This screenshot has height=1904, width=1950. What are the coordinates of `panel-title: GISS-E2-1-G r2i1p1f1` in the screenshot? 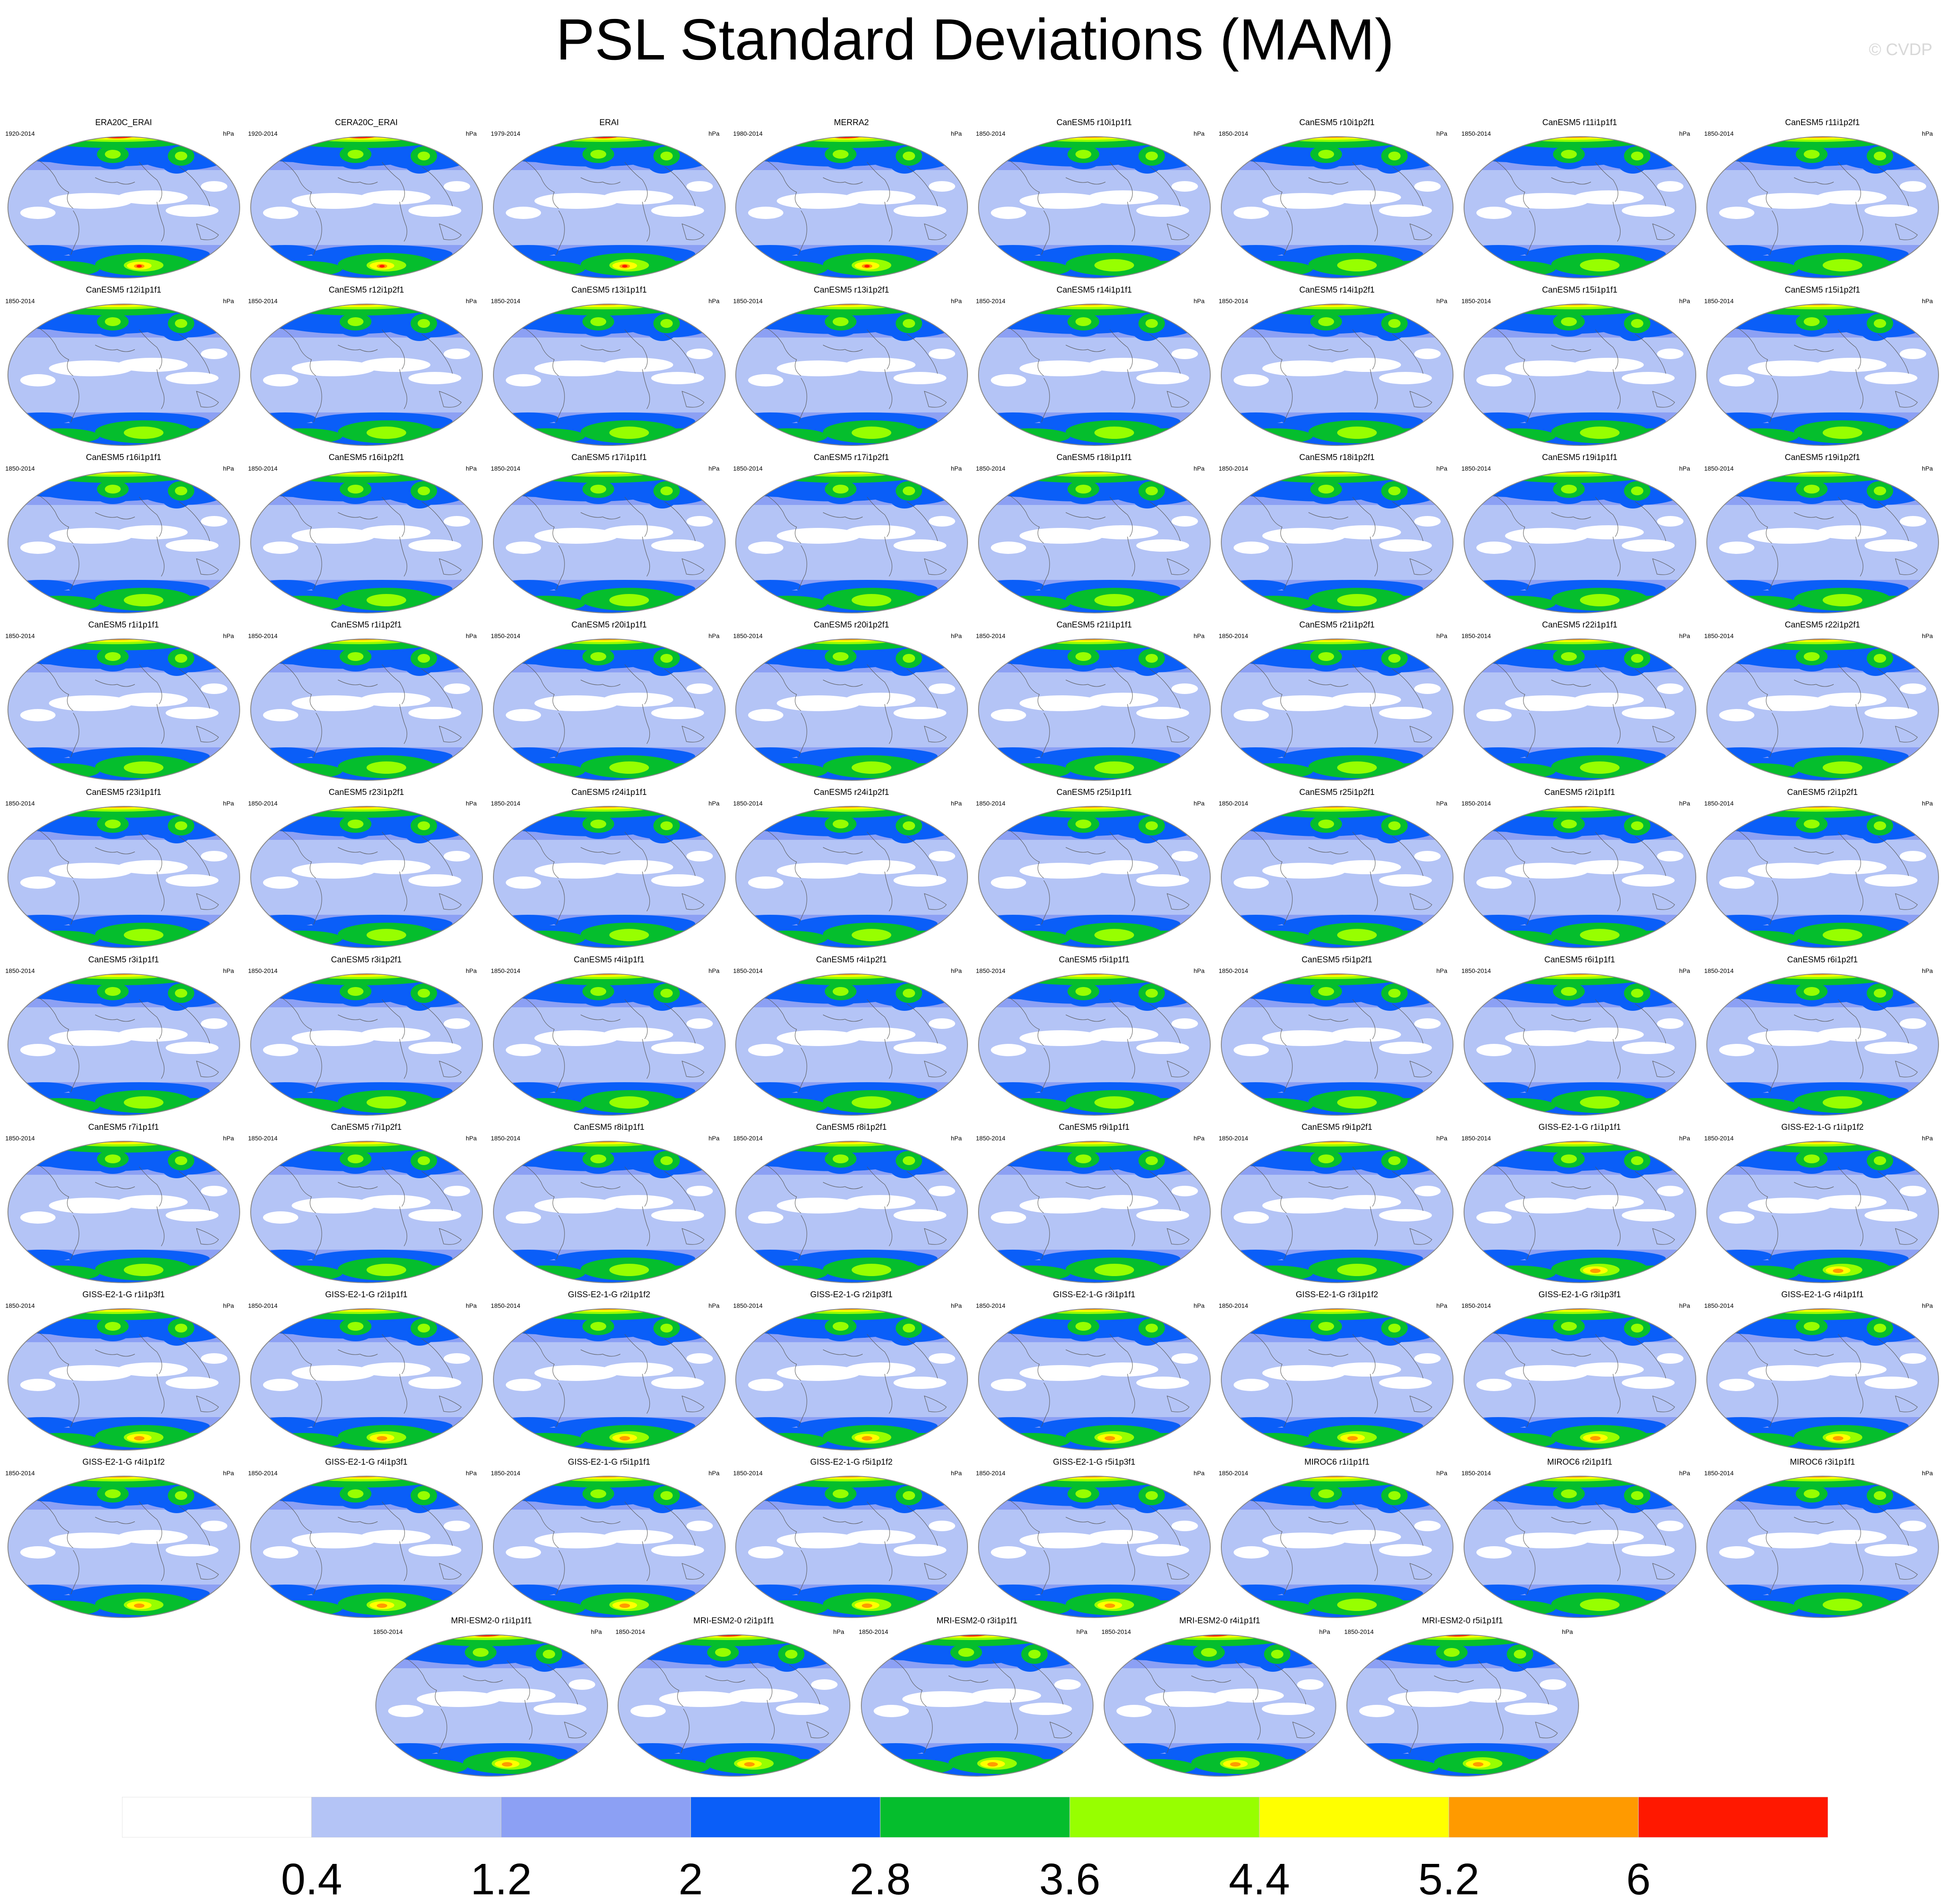 It's located at (366, 1295).